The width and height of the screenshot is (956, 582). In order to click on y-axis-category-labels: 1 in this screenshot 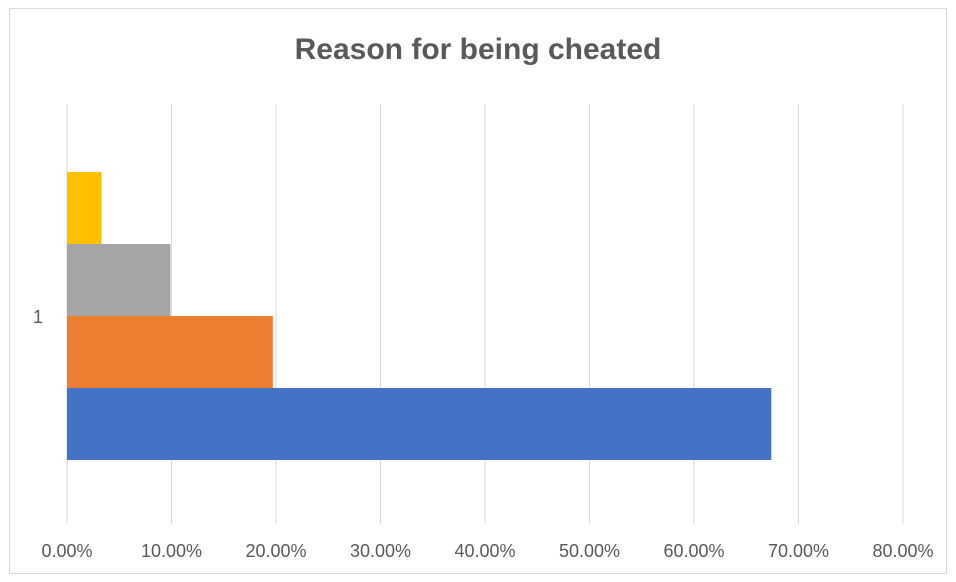, I will do `click(38, 317)`.